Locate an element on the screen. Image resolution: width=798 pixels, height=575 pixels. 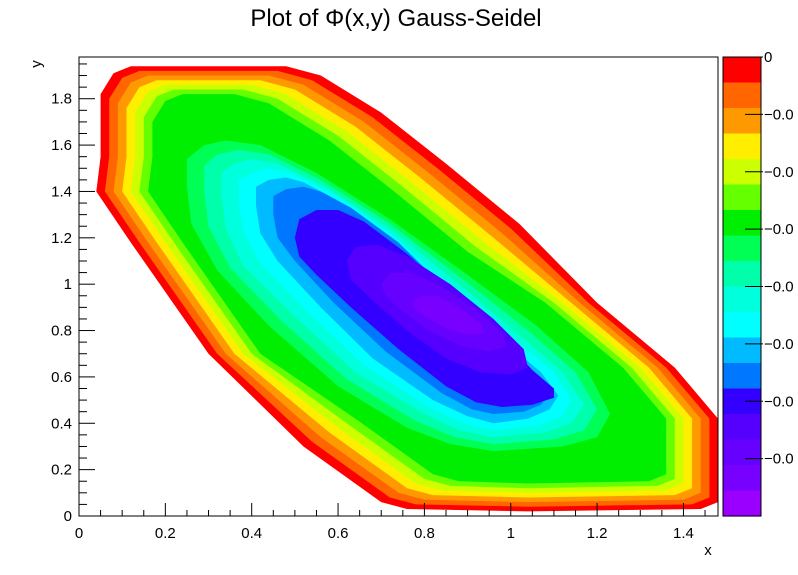
y-tick-label: 0.8 is located at coordinates (61, 331).